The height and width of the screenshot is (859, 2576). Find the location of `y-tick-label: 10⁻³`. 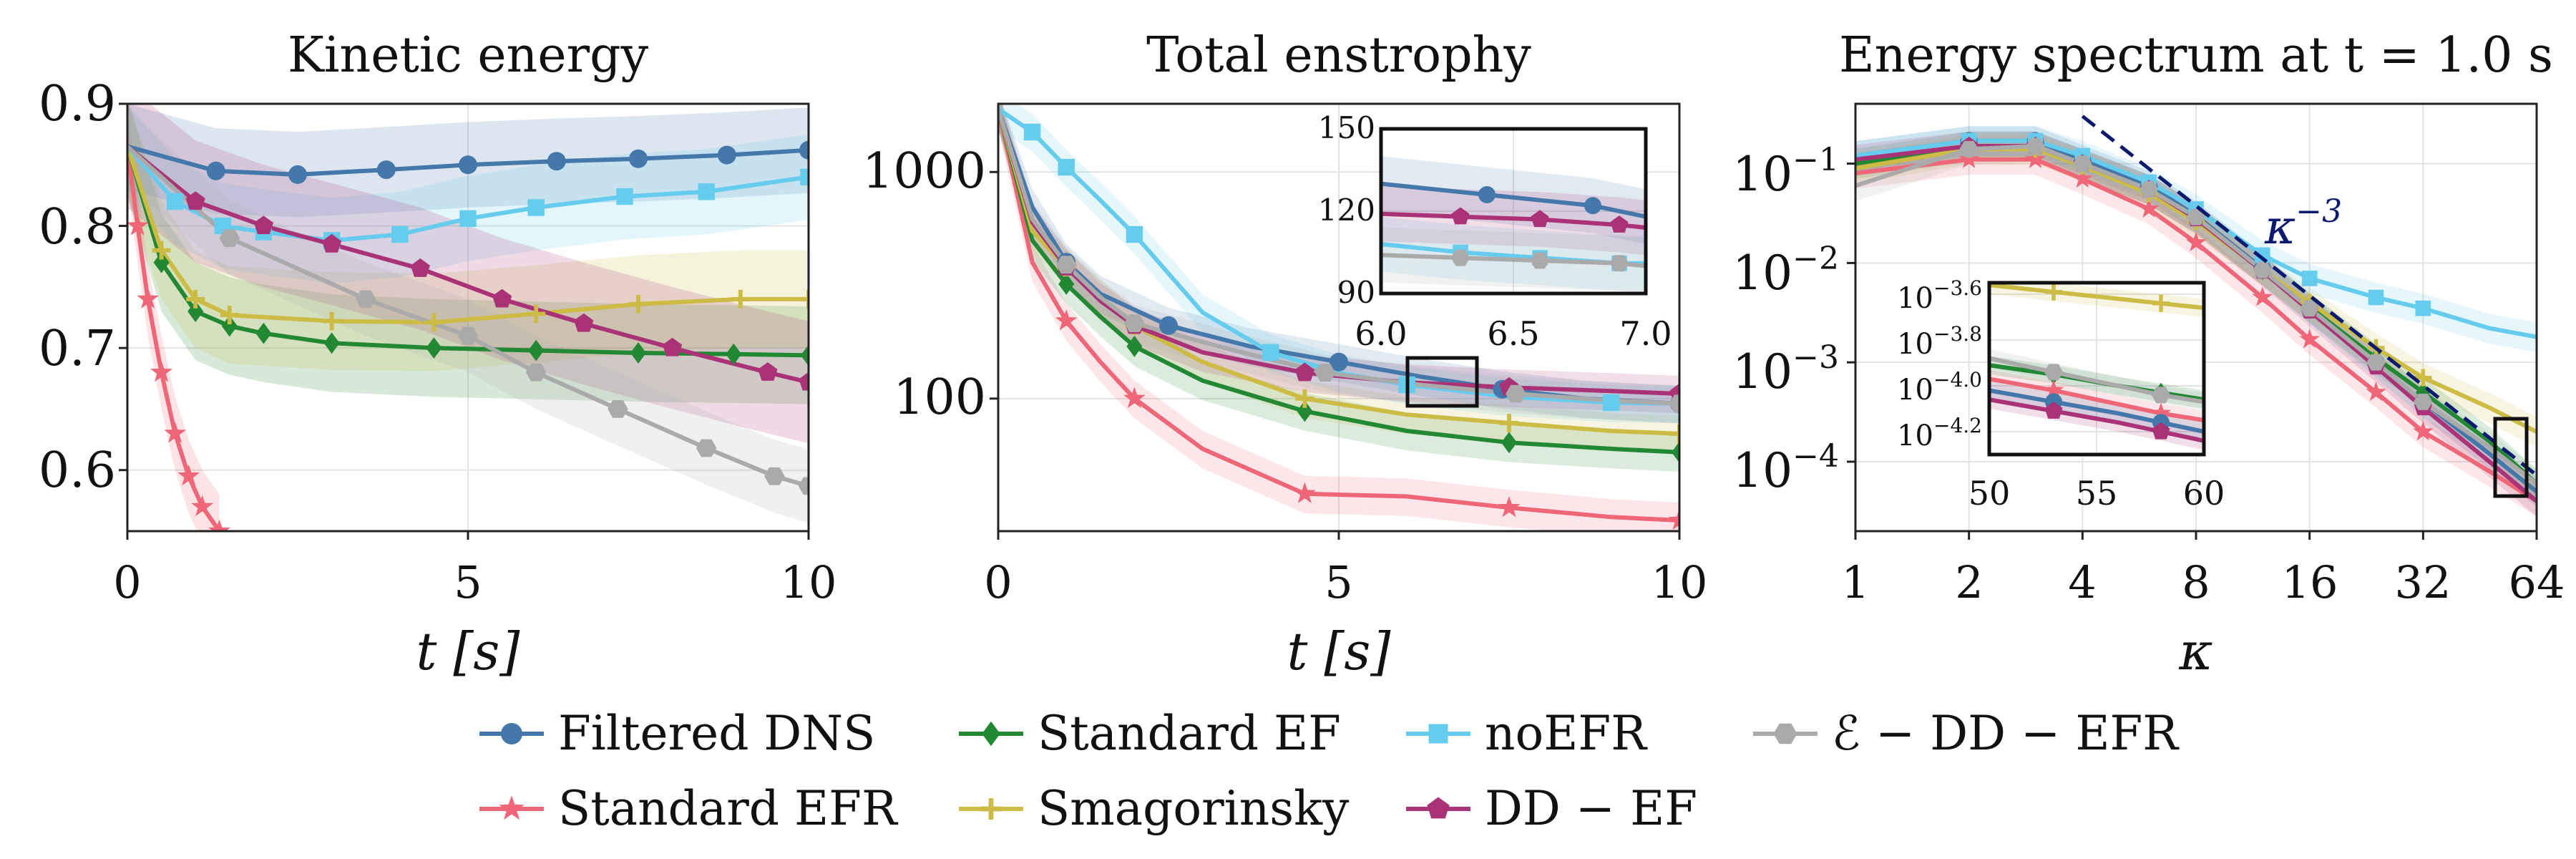

y-tick-label: 10⁻³ is located at coordinates (1785, 369).